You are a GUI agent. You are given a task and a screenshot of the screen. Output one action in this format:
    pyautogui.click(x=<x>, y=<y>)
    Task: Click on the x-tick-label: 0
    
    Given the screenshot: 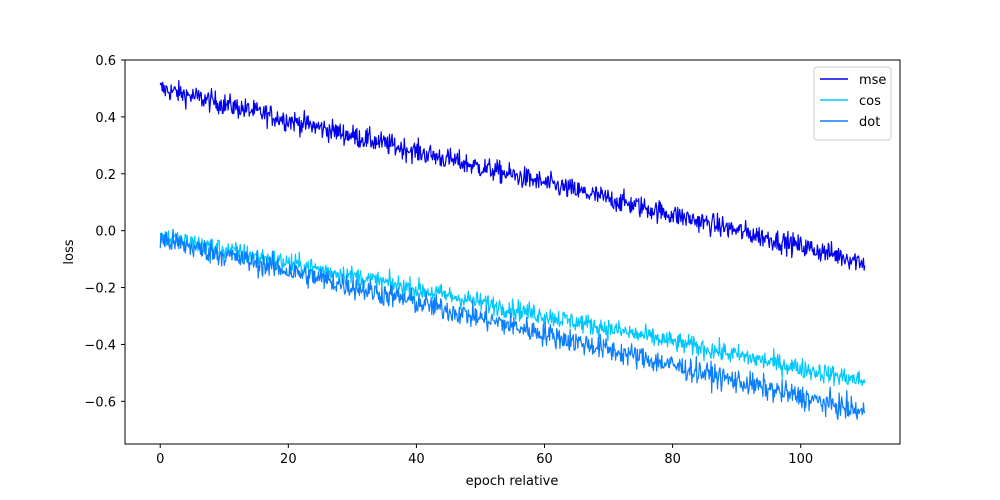 What is the action you would take?
    pyautogui.click(x=160, y=459)
    